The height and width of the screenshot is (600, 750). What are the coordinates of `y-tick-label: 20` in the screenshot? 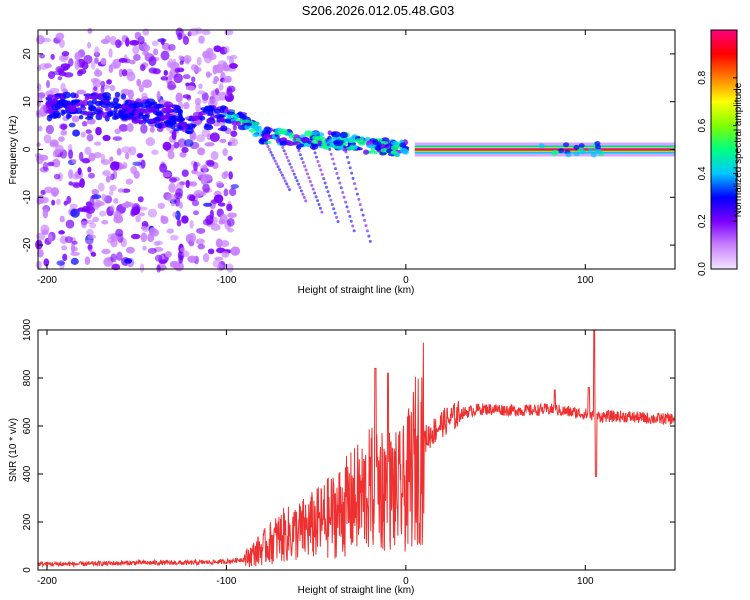 It's located at (27, 54).